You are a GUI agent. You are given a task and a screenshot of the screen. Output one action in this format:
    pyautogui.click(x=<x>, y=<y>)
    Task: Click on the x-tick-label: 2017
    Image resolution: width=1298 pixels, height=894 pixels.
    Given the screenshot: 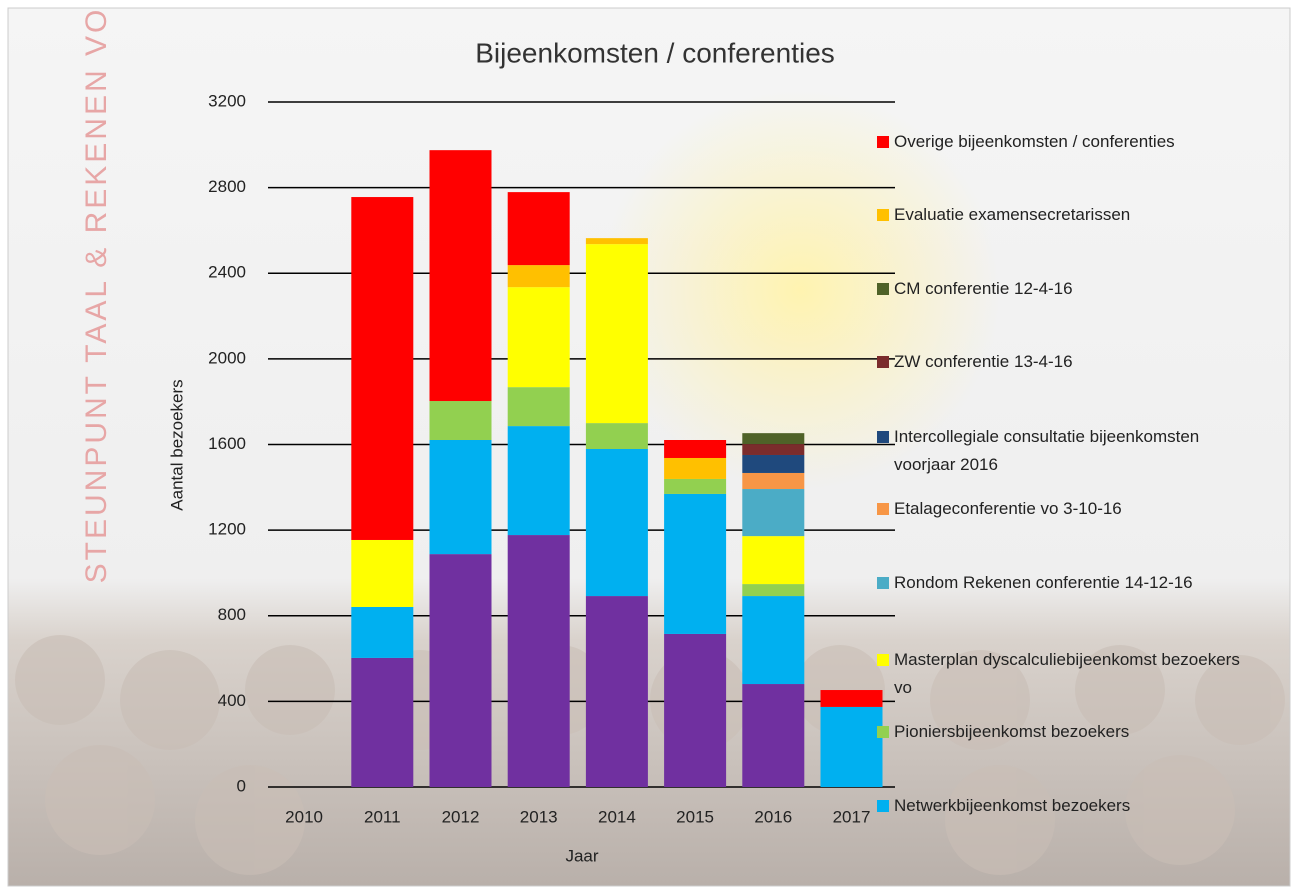 What is the action you would take?
    pyautogui.click(x=852, y=816)
    